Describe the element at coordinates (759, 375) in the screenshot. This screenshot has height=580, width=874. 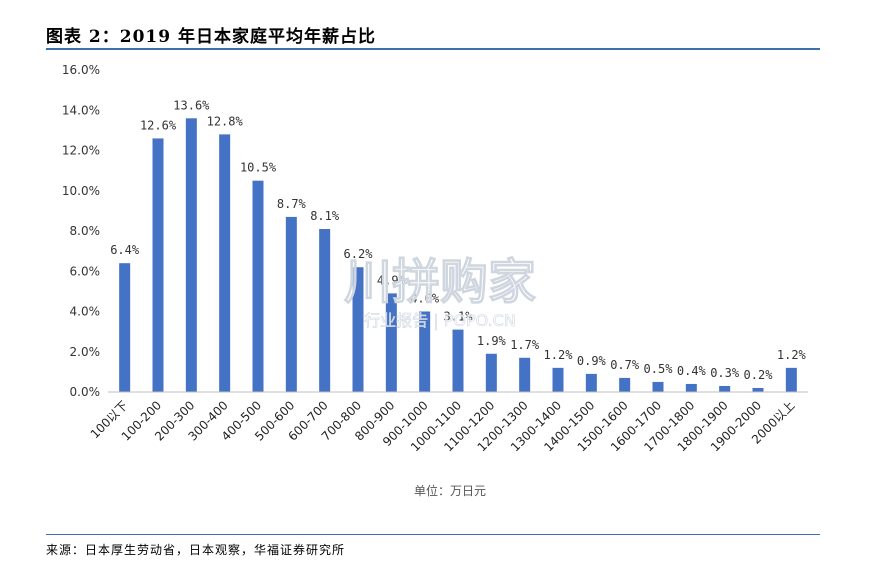
I see `data-label: 0.2%` at that location.